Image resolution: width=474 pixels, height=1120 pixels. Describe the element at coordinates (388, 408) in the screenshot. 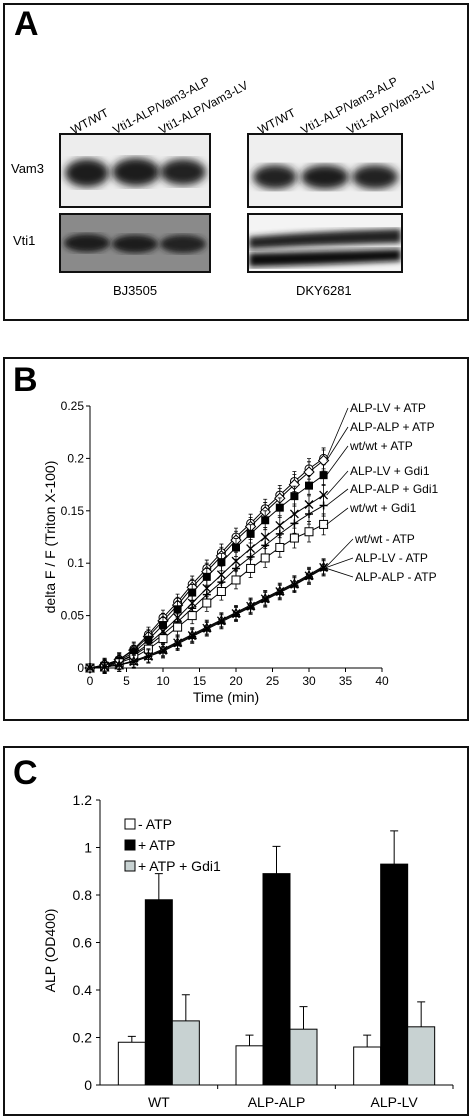

I see `legend-label: ALP-LV + ATP` at that location.